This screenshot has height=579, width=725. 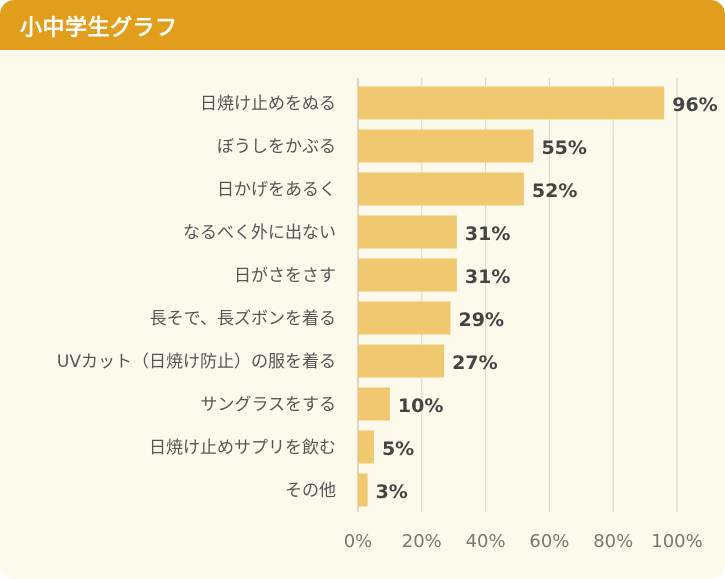 I want to click on category-label: 日がさをさす, so click(x=285, y=276).